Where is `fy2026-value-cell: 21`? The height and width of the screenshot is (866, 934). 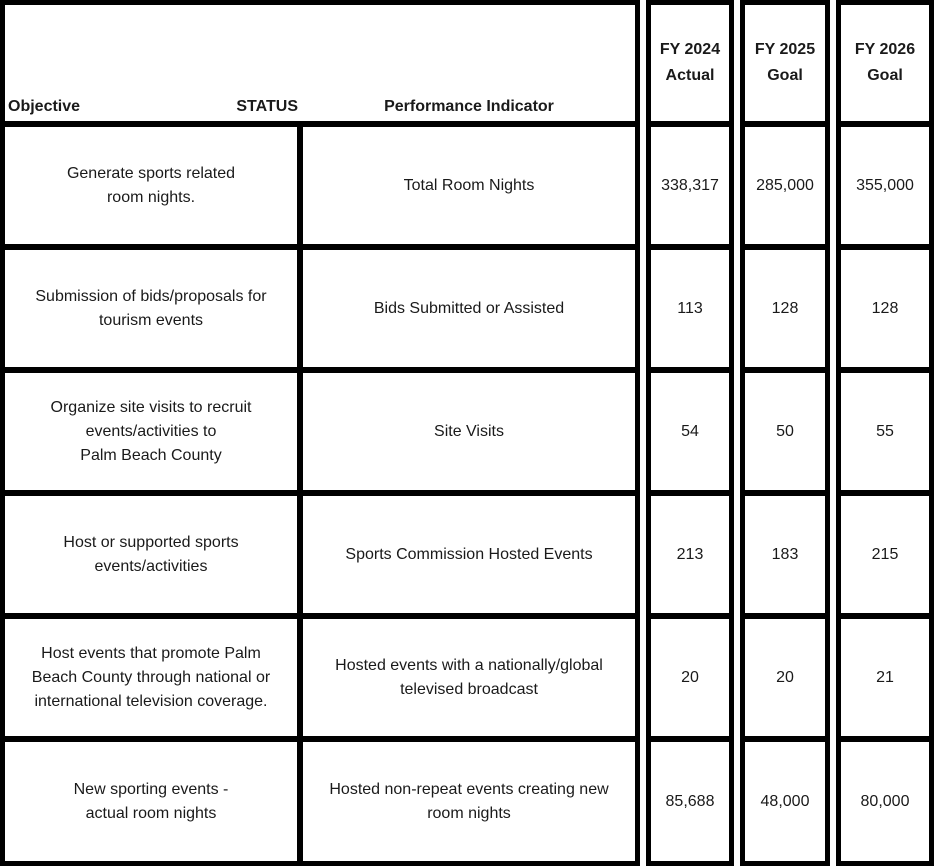 fy2026-value-cell: 21 is located at coordinates (885, 680).